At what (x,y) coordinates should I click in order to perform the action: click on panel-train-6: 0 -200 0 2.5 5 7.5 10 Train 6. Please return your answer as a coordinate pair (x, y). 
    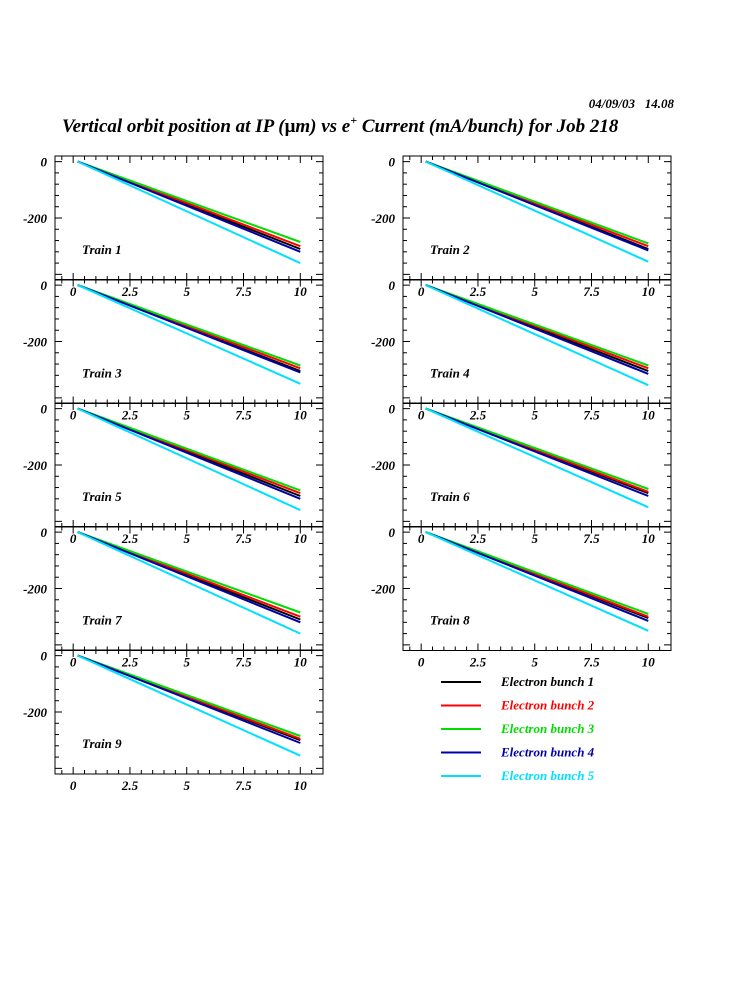
    Looking at the image, I should click on (521, 474).